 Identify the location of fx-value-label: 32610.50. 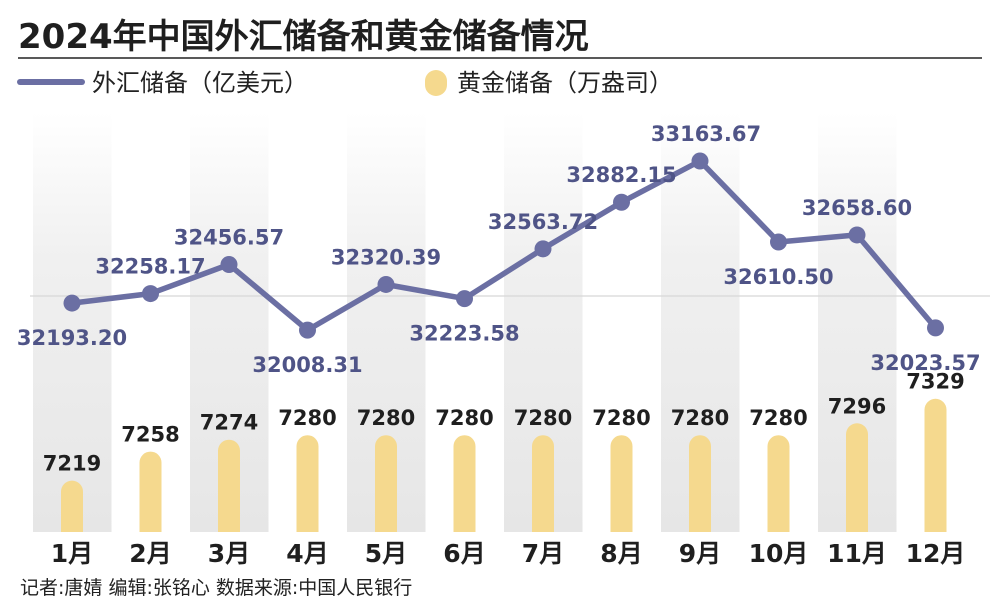
(778, 277).